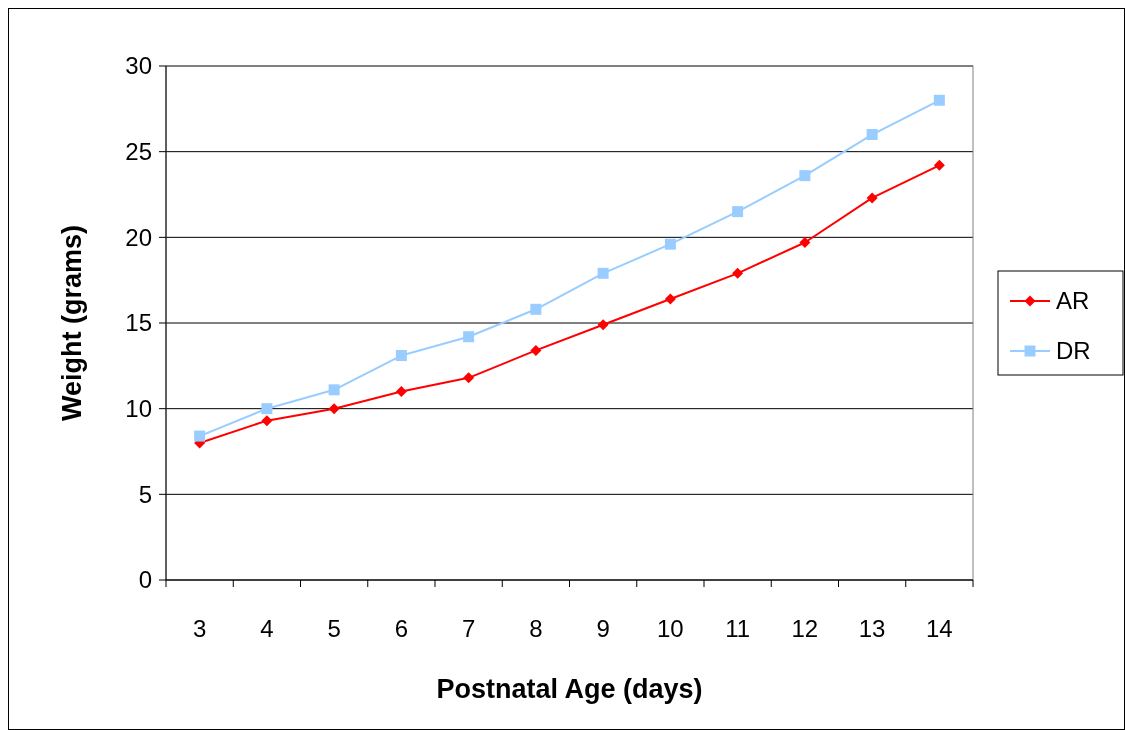 This screenshot has width=1125, height=730. Describe the element at coordinates (145, 580) in the screenshot. I see `y-tick-label: 0` at that location.